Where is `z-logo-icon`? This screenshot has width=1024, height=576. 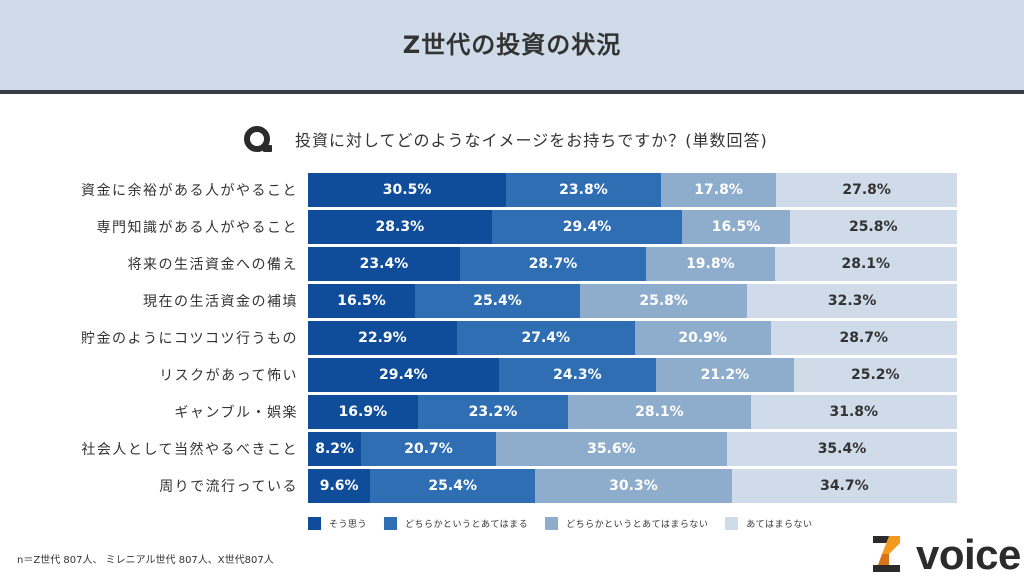
z-logo-icon is located at coordinates (890, 554).